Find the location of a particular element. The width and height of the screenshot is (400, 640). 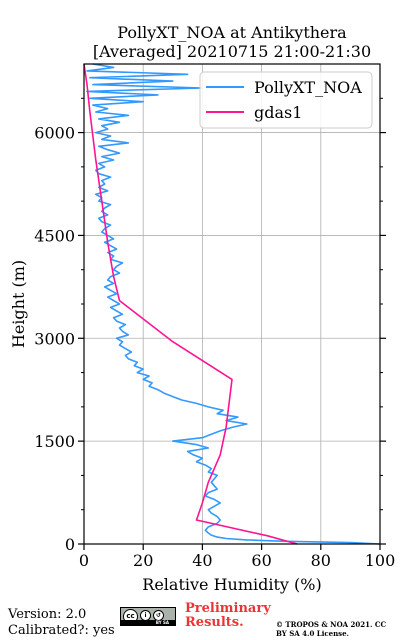

chart-subtitle: [Averaged] 20210715 21:00-21:30 is located at coordinates (232, 51).